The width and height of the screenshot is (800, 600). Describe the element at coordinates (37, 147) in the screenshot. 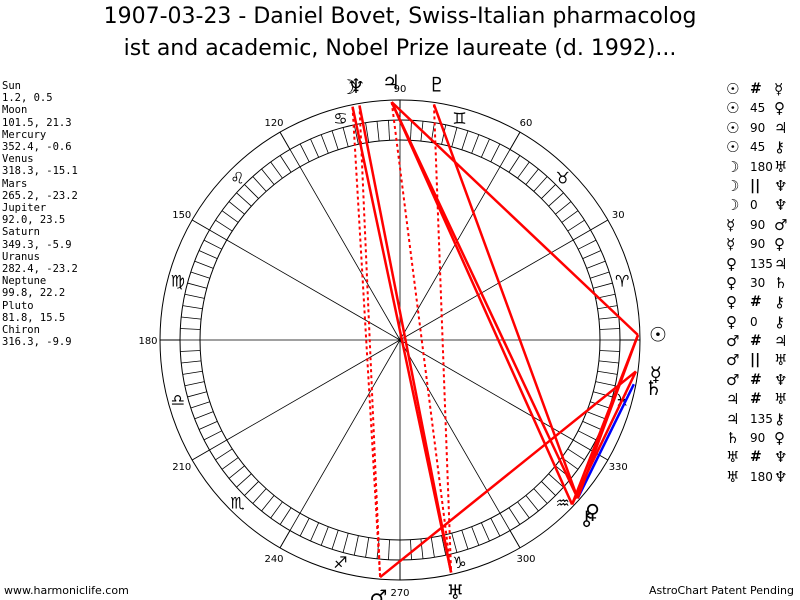

I see `planet-value-mercury: 352.4, -0.6` at that location.